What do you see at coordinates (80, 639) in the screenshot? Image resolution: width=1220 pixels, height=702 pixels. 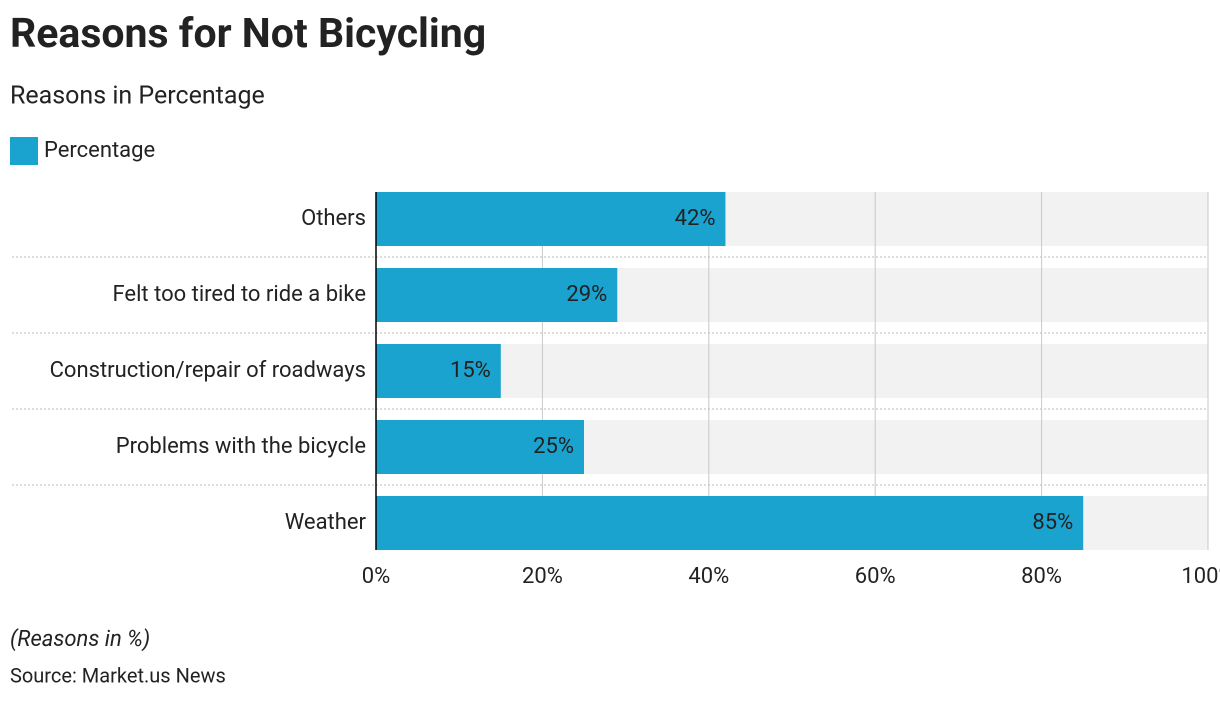 I see `chart-note: (Reasons in %)` at bounding box center [80, 639].